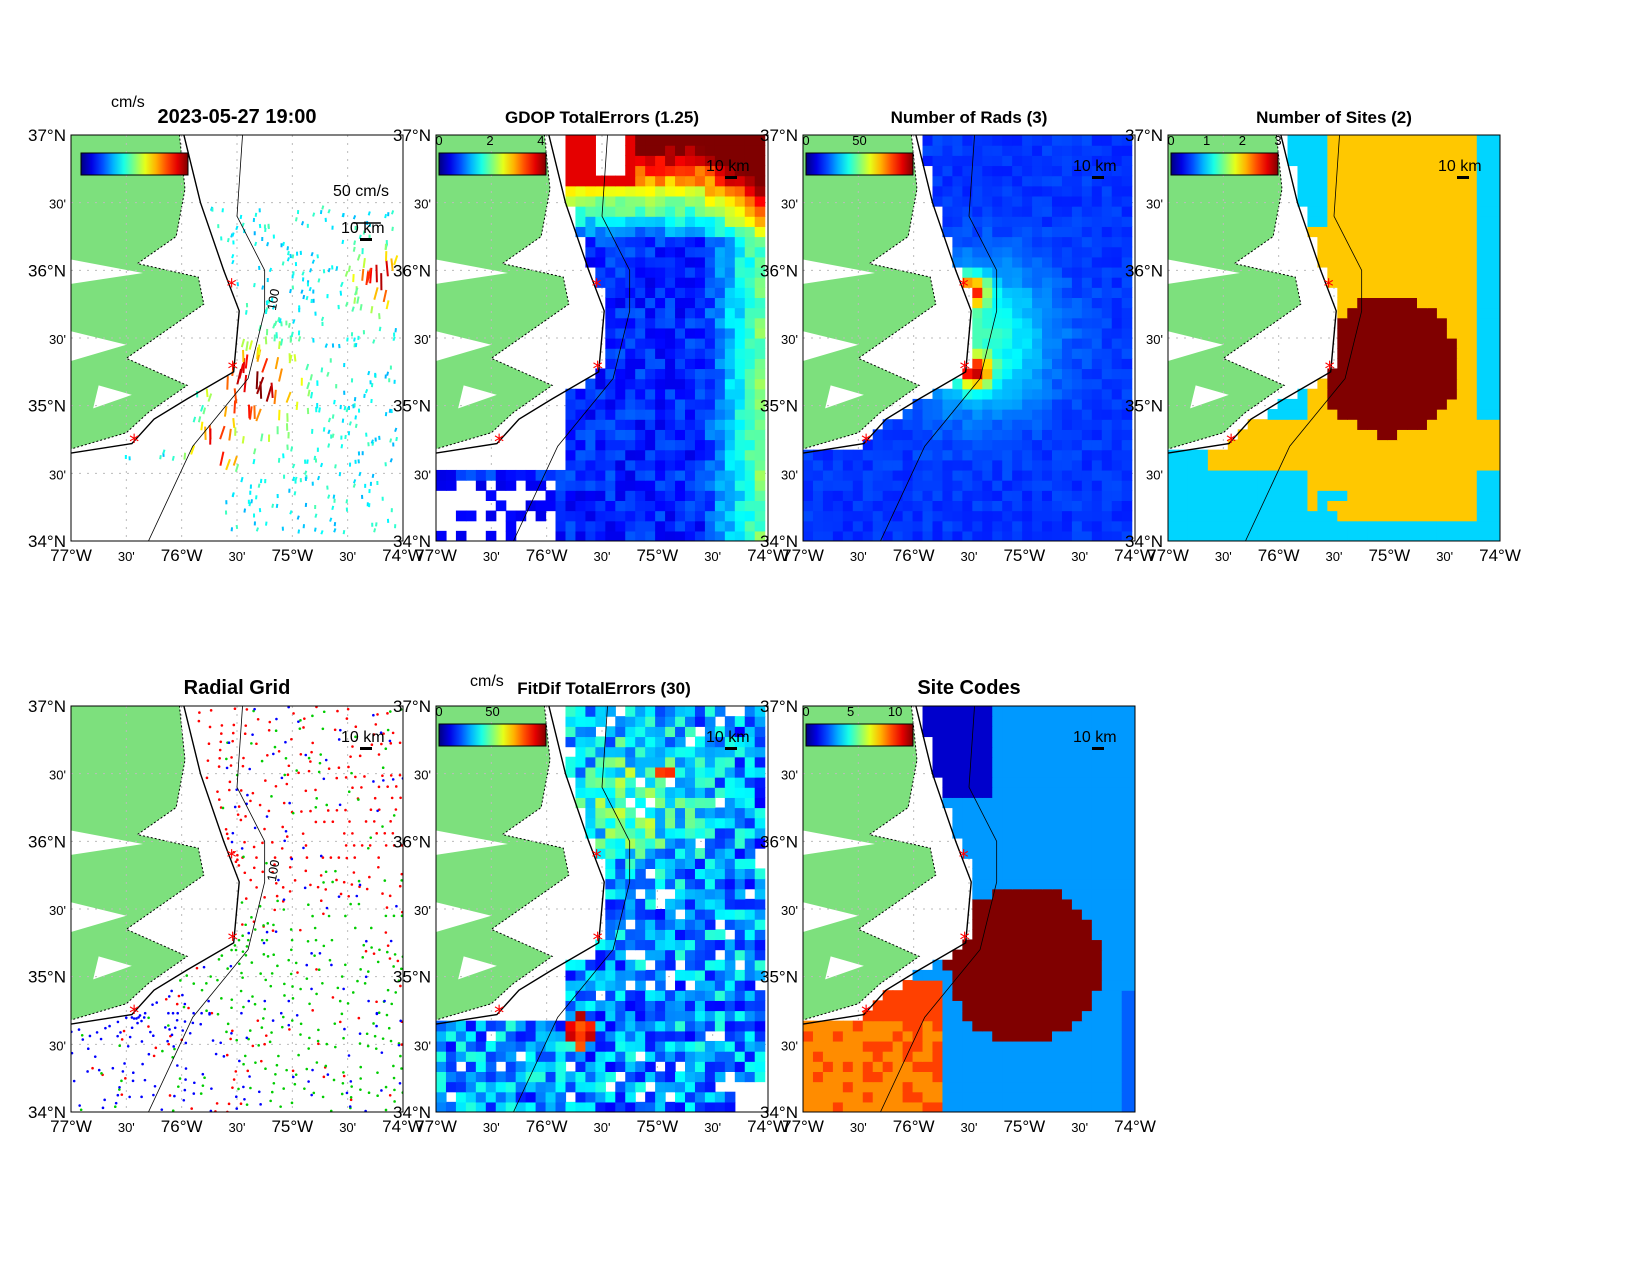  What do you see at coordinates (789, 204) in the screenshot?
I see `y-tick-label: 30'` at bounding box center [789, 204].